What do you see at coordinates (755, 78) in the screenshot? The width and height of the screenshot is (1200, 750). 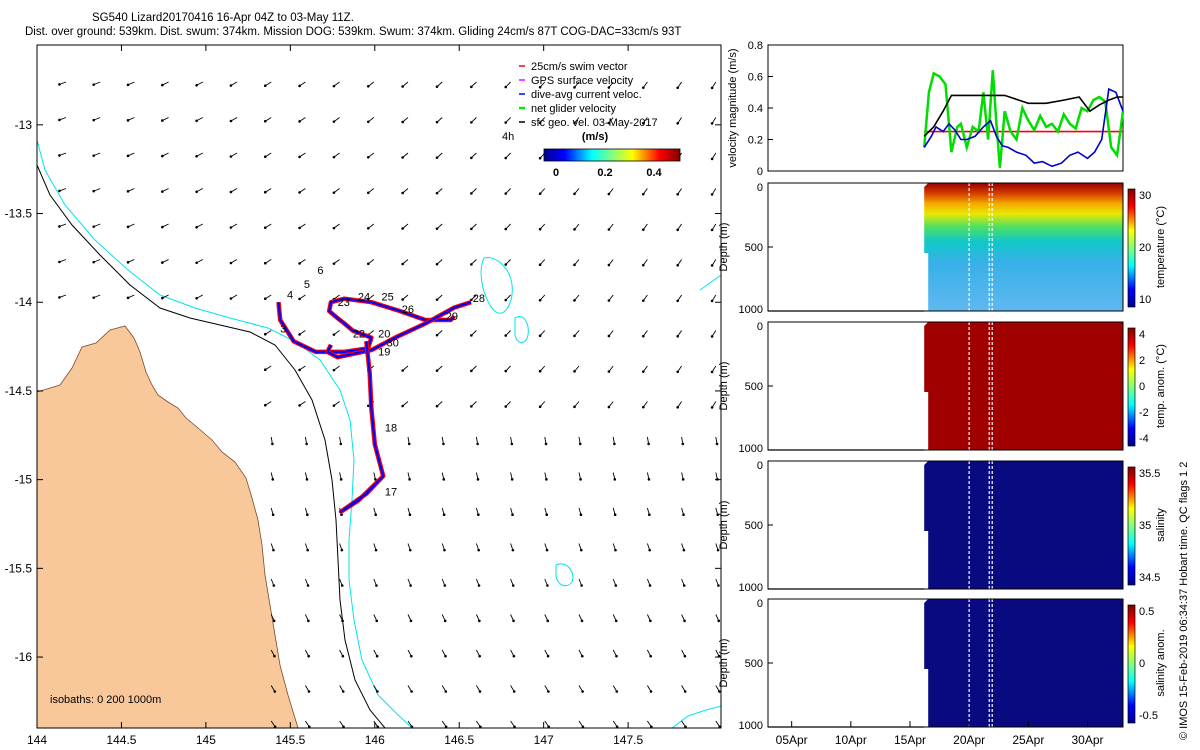 I see `velocity-y-tick-label: 0.6` at bounding box center [755, 78].